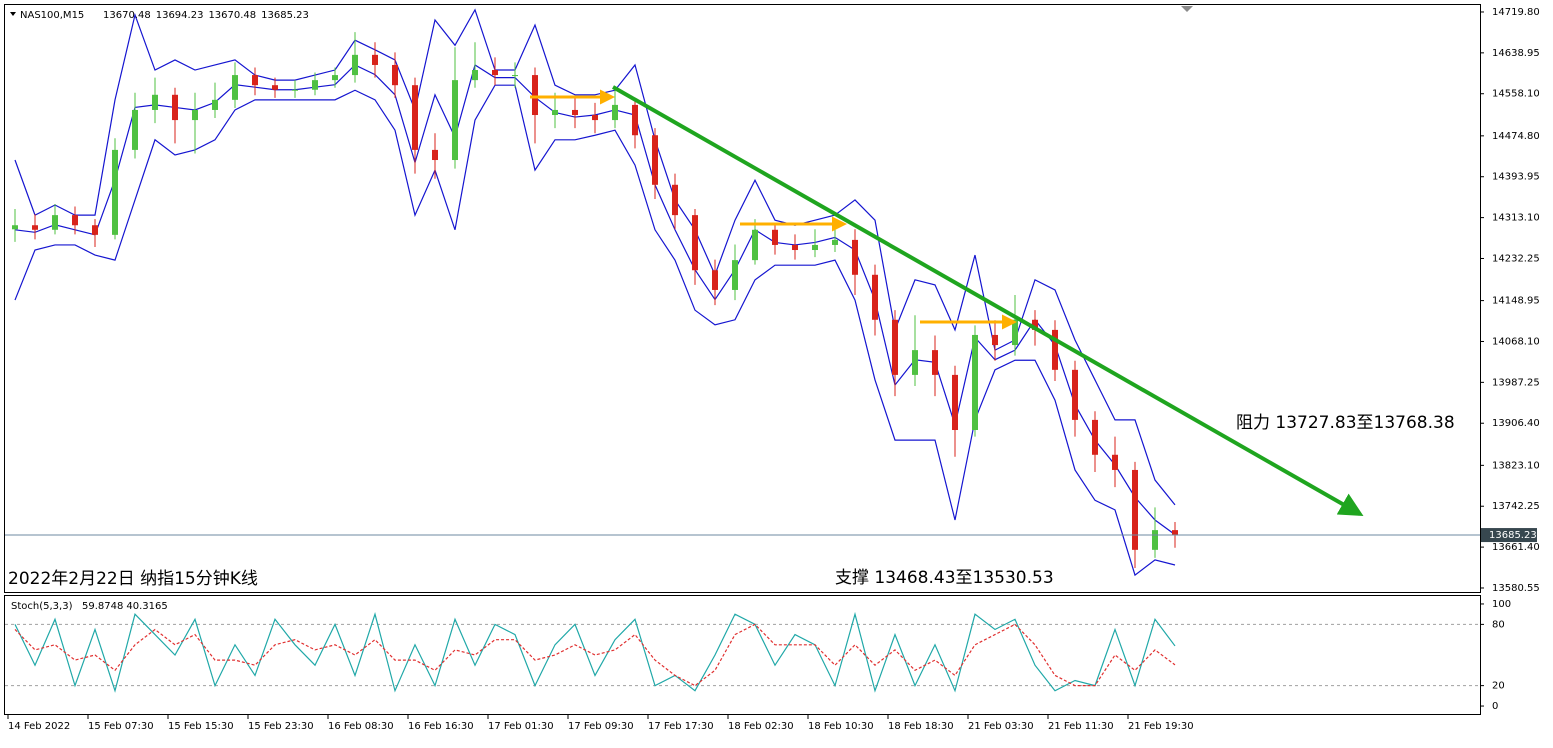  Describe the element at coordinates (180, 15) in the screenshot. I see `header-value: 13694.23` at that location.